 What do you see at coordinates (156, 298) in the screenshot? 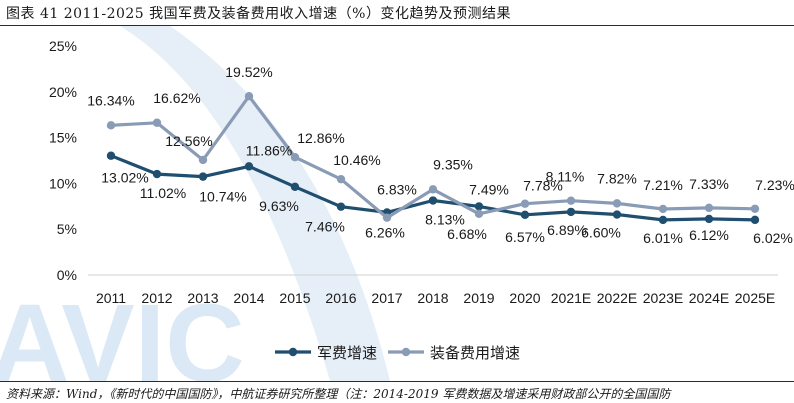
I see `x-tick-label: 2012` at bounding box center [156, 298].